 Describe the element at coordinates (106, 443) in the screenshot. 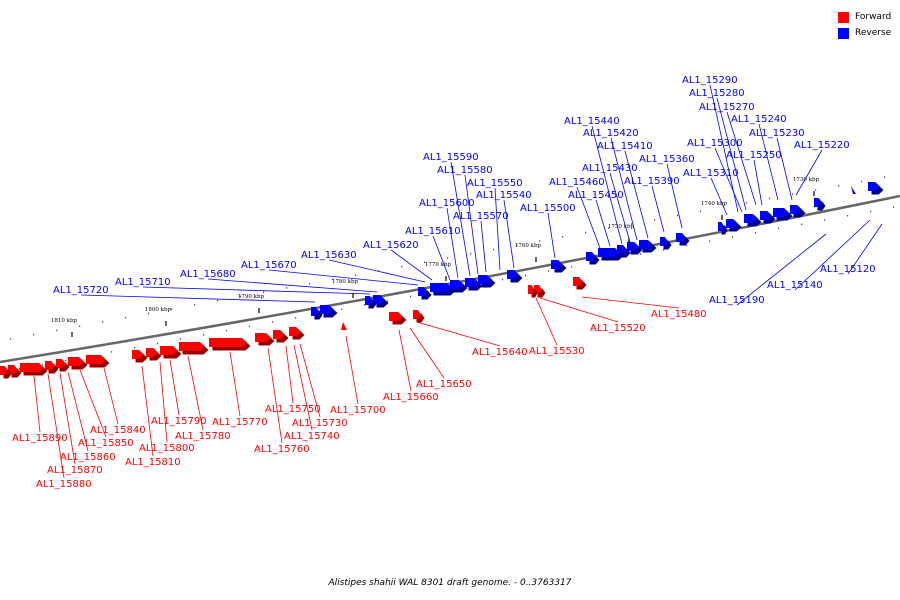

I see `gene-label: AL1_15850` at that location.